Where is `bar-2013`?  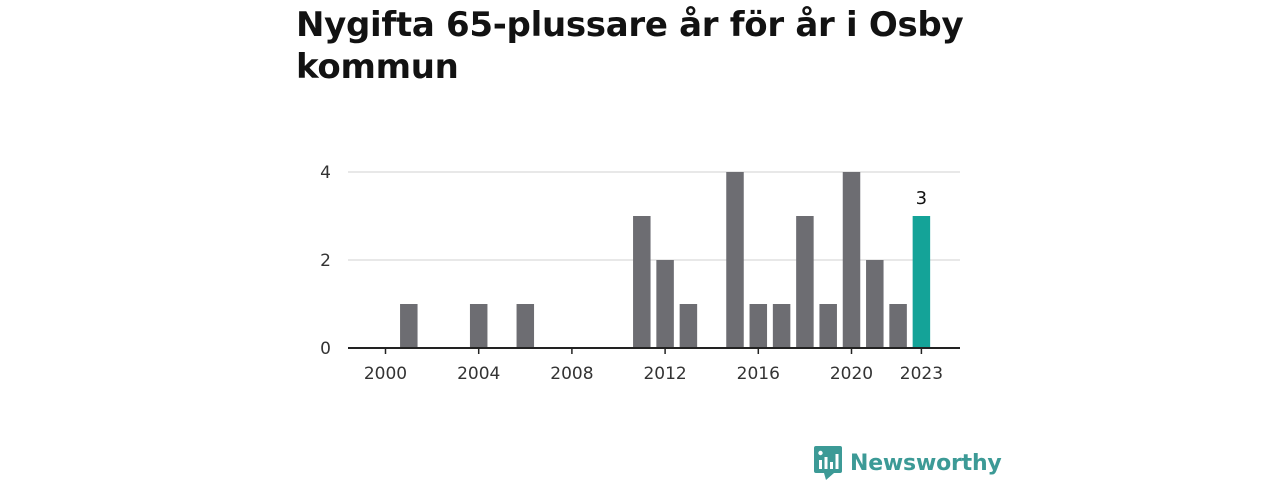 bar-2013 is located at coordinates (688, 326).